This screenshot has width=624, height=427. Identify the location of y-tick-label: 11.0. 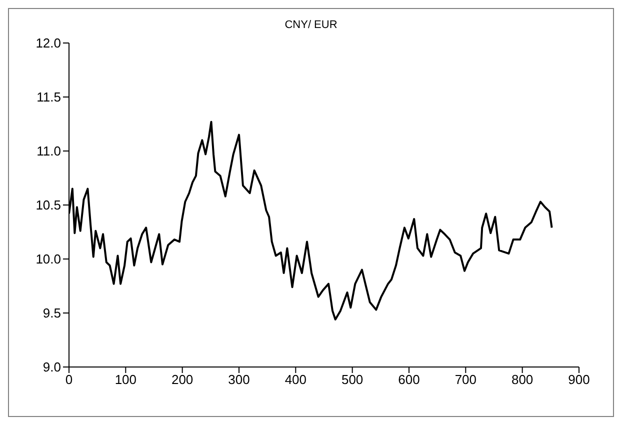
(48, 151).